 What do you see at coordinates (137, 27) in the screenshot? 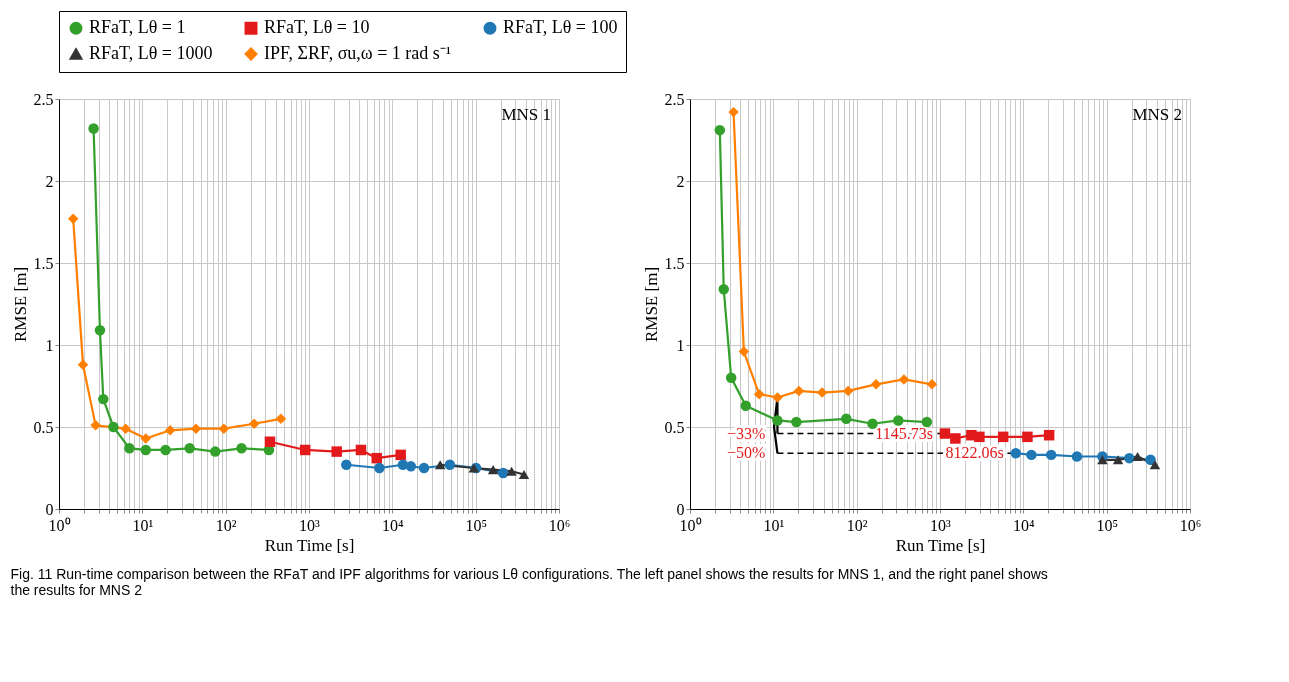
I see `legend-label: RFaT, Lθ = 1` at bounding box center [137, 27].